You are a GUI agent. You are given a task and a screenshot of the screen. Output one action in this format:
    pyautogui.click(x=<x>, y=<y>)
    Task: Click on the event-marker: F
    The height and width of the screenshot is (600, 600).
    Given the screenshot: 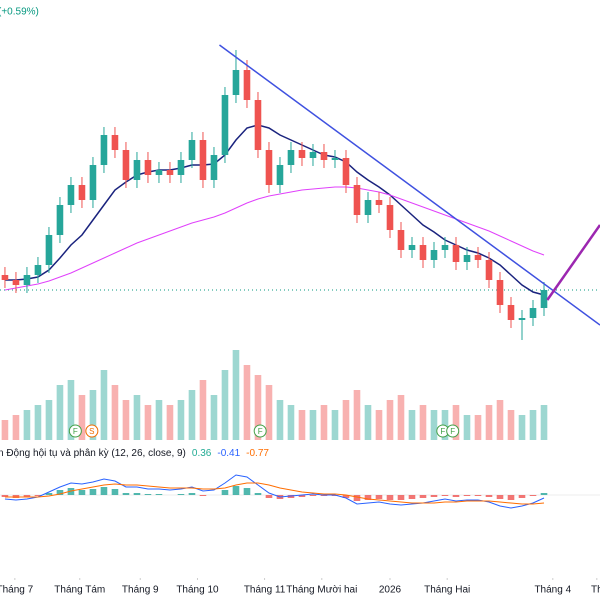 What is the action you would take?
    pyautogui.click(x=453, y=431)
    